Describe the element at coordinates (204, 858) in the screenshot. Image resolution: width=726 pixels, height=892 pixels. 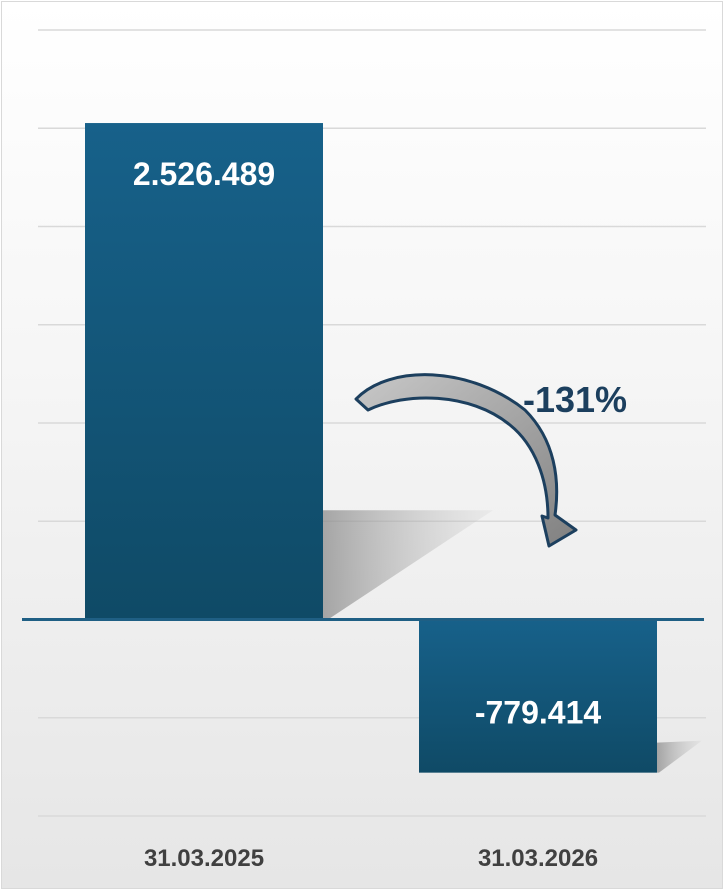
I see `category-label: 31.03.2025` at that location.